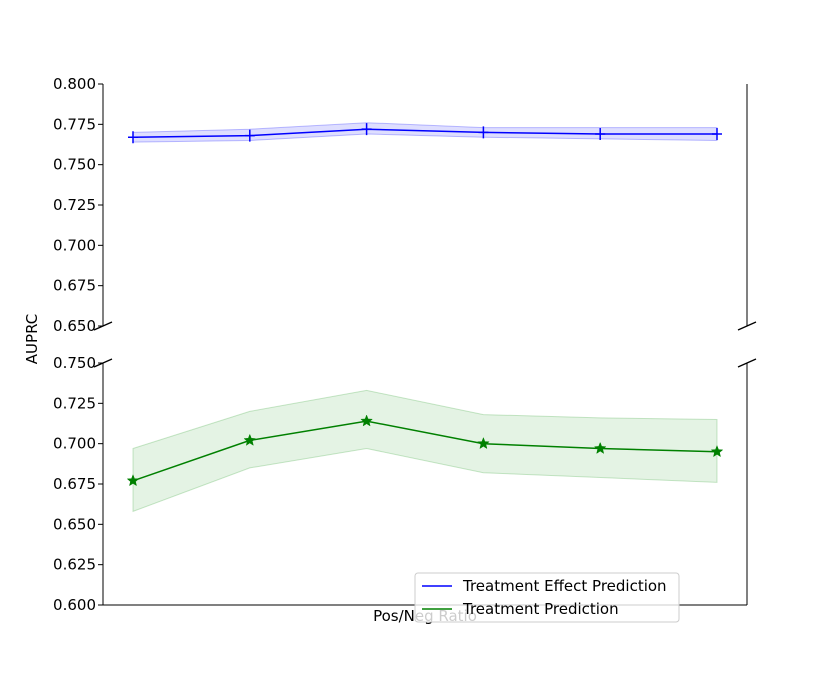  I want to click on bottom-ytick-label: 0.650, so click(74, 524).